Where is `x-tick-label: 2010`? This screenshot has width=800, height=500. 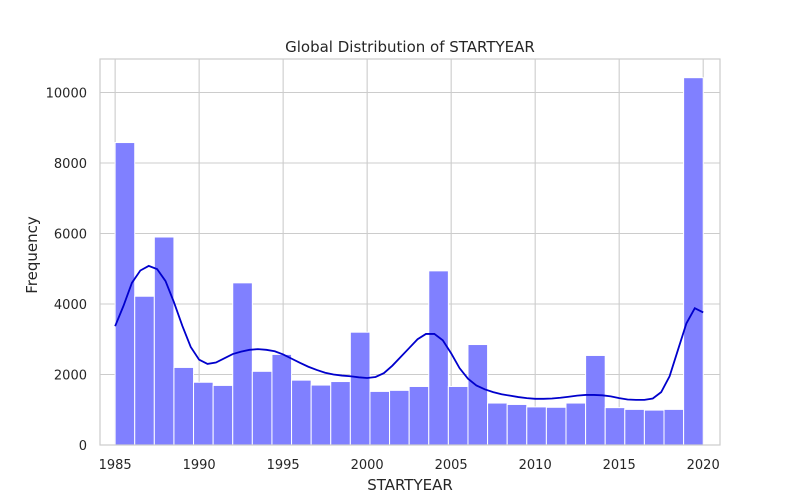 x-tick-label: 2010 is located at coordinates (535, 465).